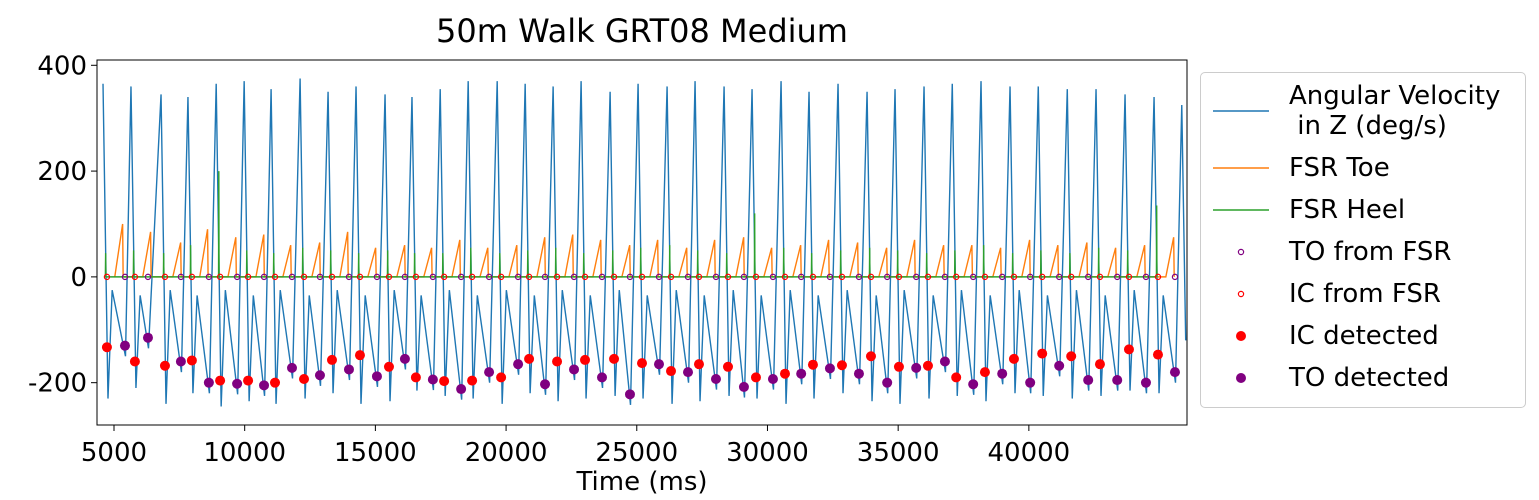 The image size is (1539, 500). Describe the element at coordinates (1370, 252) in the screenshot. I see `legend-label: TO from FSR` at that location.